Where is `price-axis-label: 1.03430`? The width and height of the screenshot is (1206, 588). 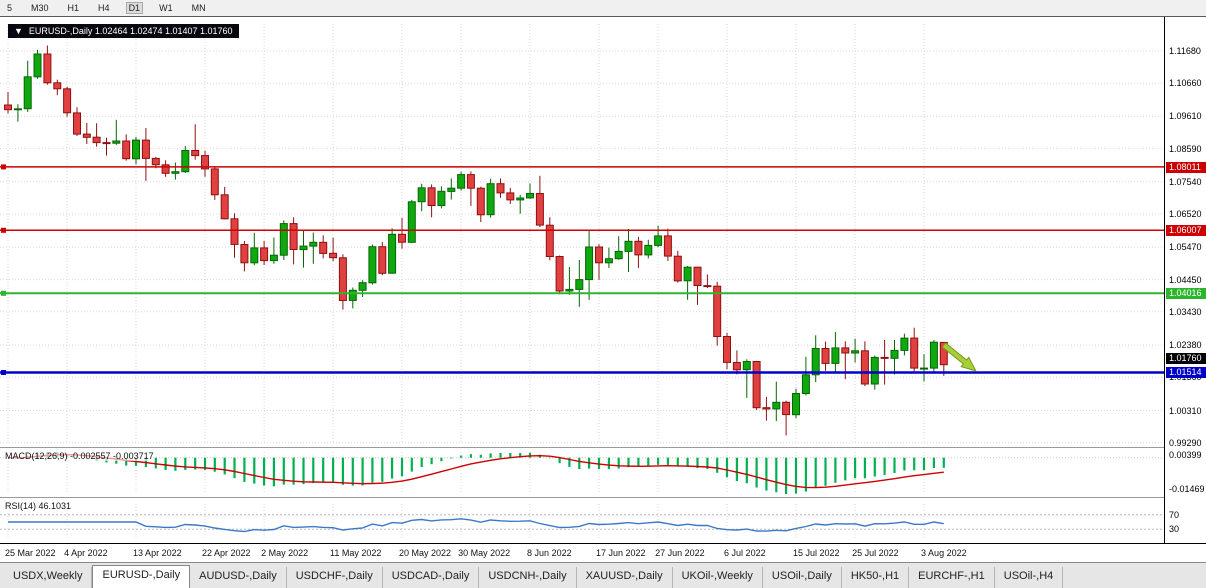 price-axis-label: 1.03430 is located at coordinates (1185, 311).